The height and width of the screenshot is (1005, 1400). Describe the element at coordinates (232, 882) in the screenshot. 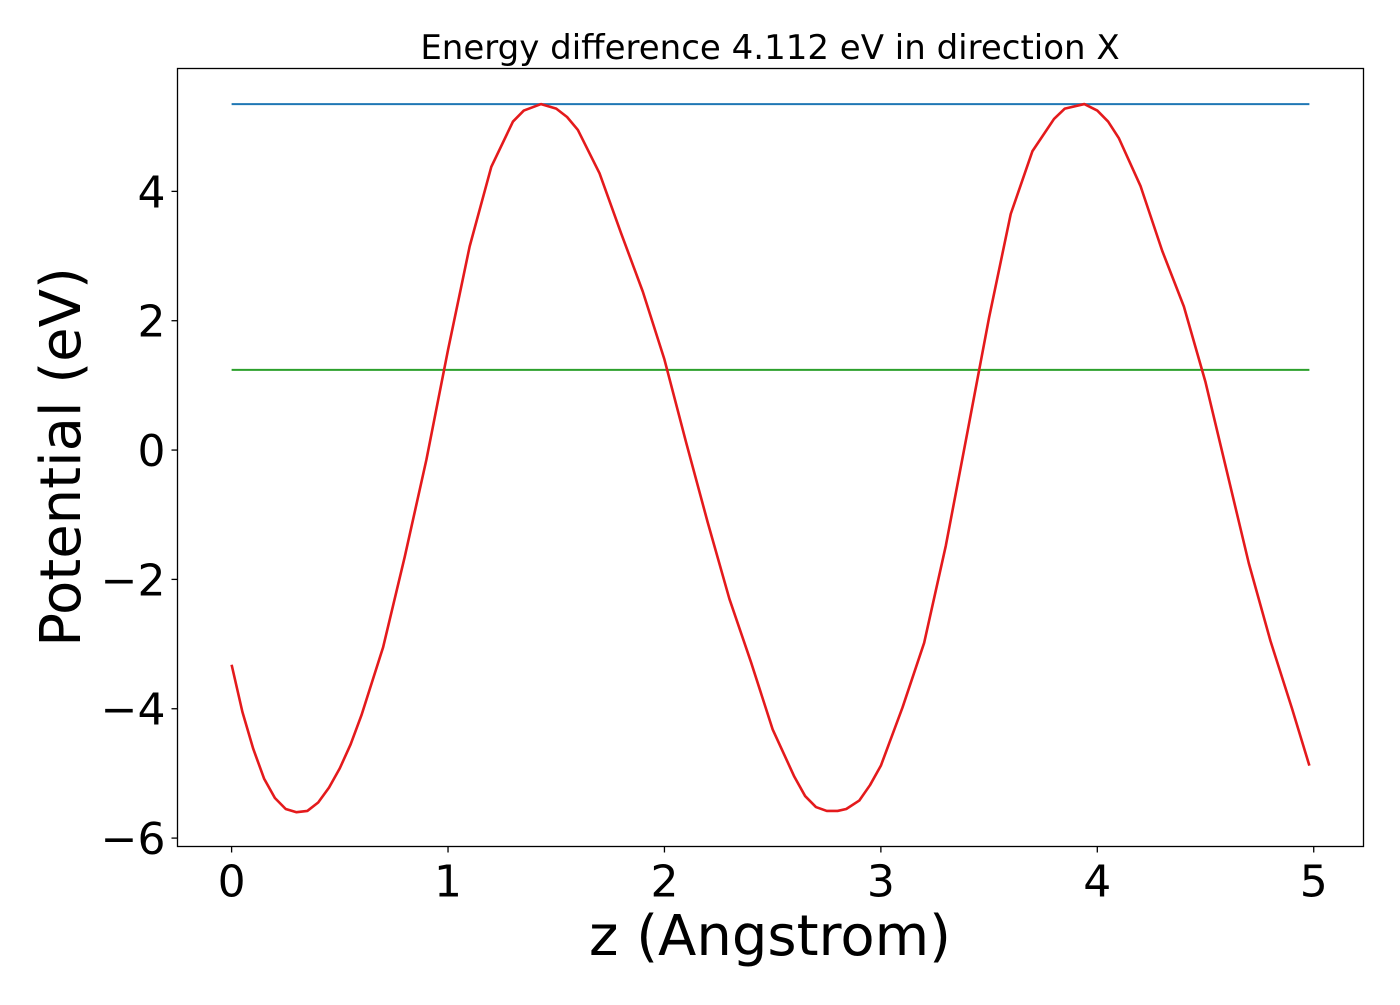

I see `x-tick-label: 0` at that location.